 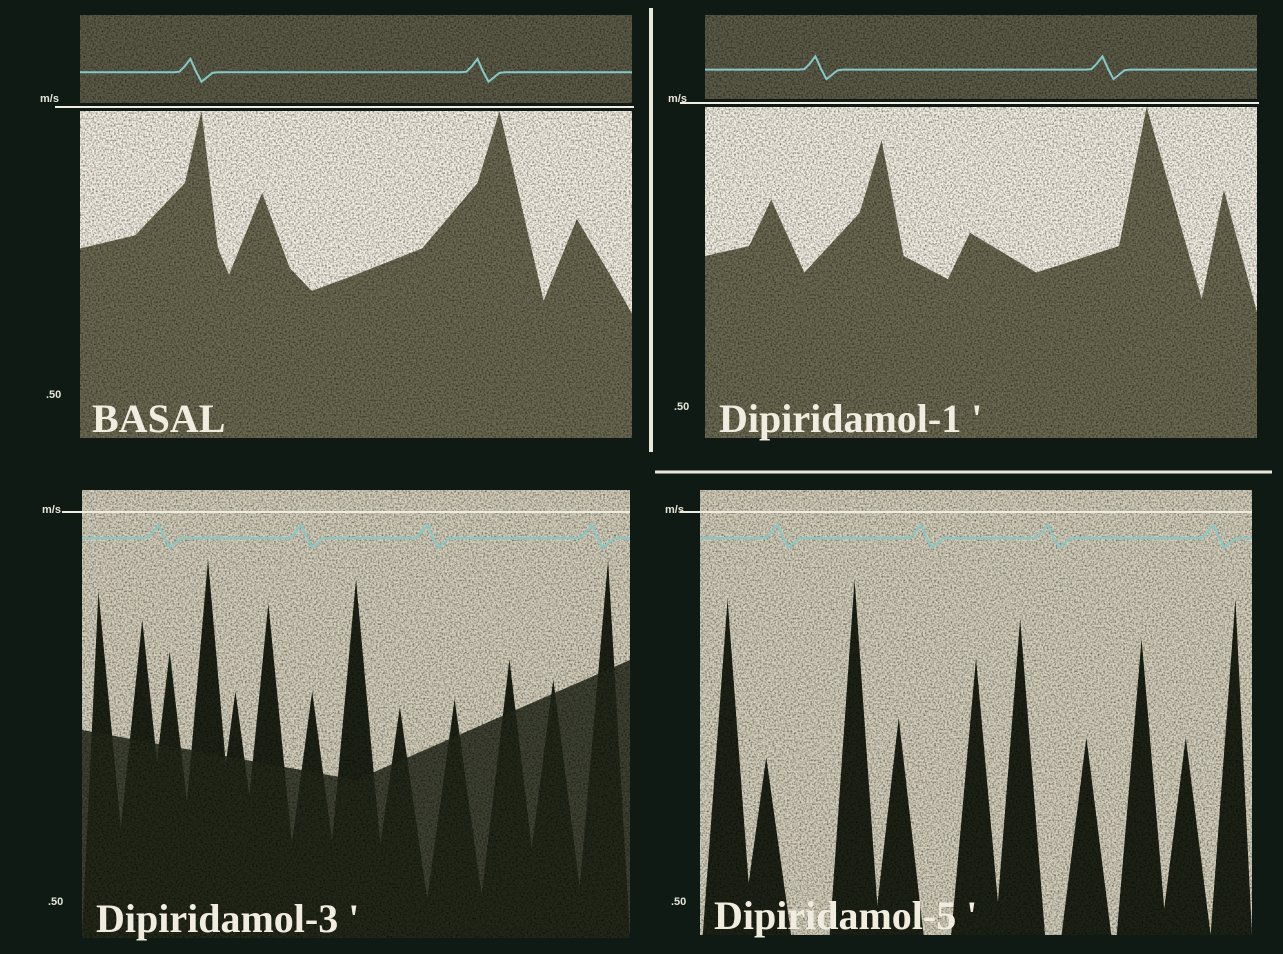 I want to click on panel-label: Dipiridamol-3 ', so click(x=227, y=918).